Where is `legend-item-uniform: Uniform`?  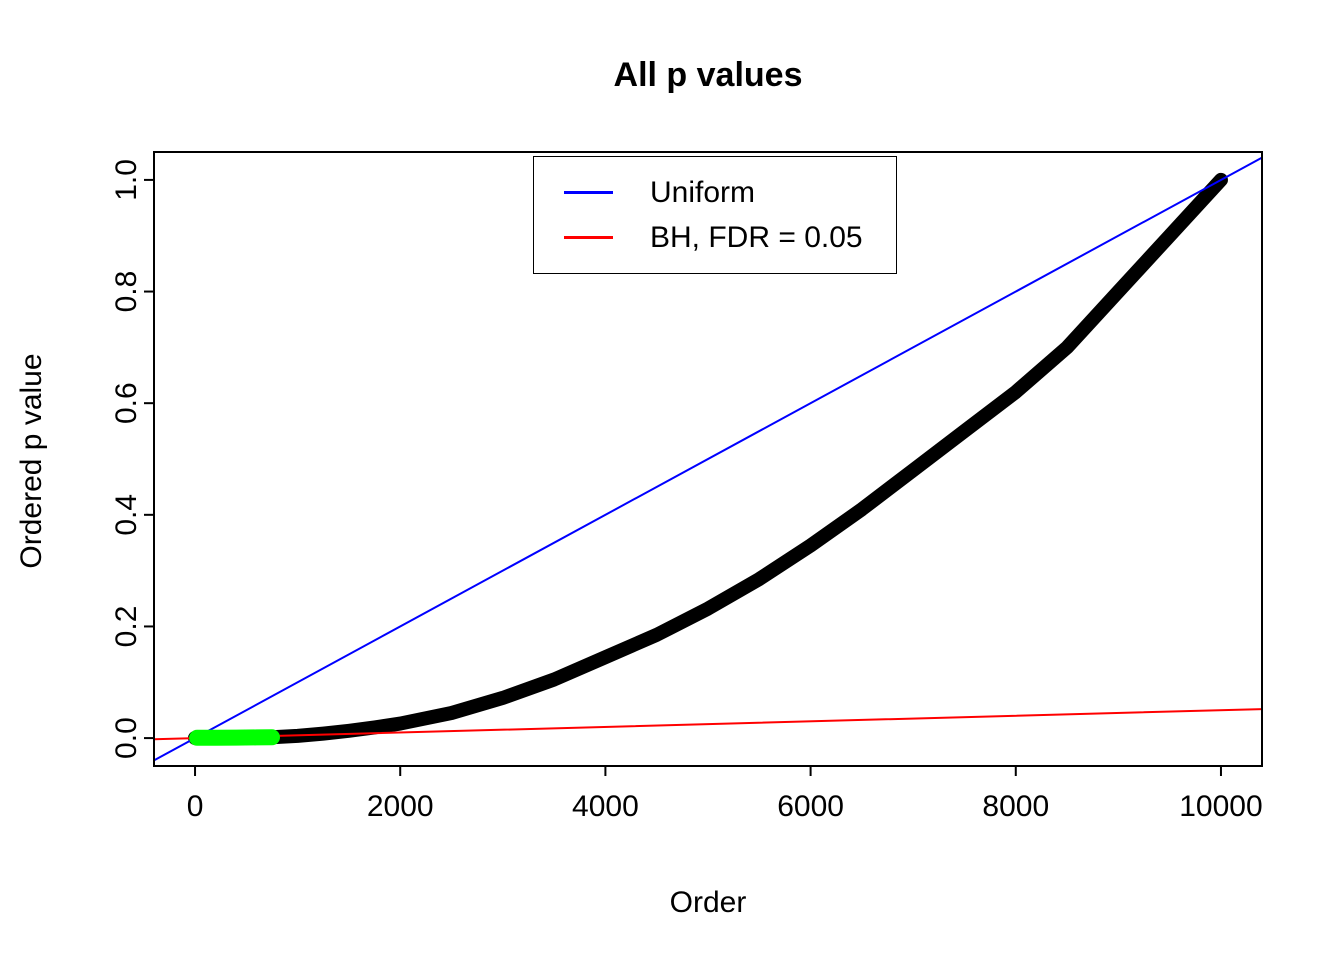
legend-item-uniform: Uniform is located at coordinates (715, 192).